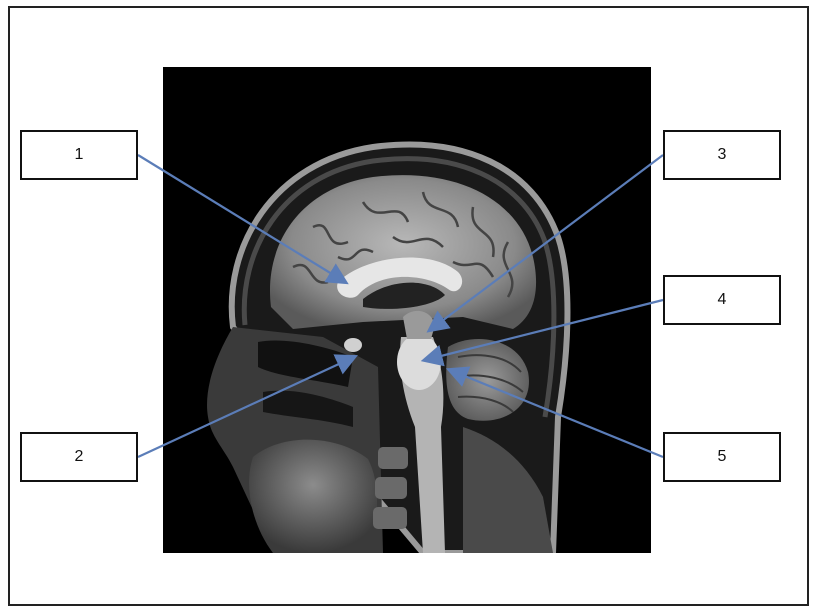  Describe the element at coordinates (722, 457) in the screenshot. I see `label-box-5: 5` at that location.